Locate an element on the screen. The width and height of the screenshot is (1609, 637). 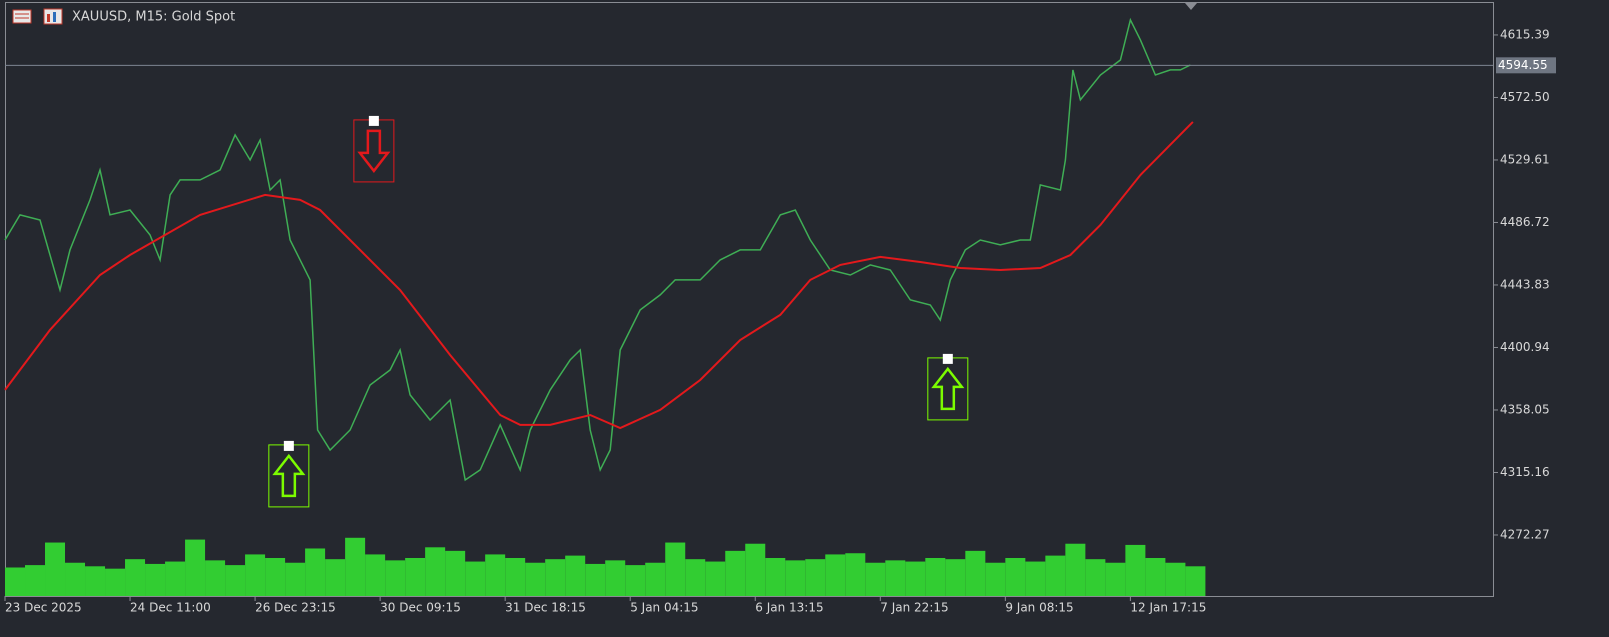
x-tick-label: 7 Jan 22:15 is located at coordinates (914, 608).